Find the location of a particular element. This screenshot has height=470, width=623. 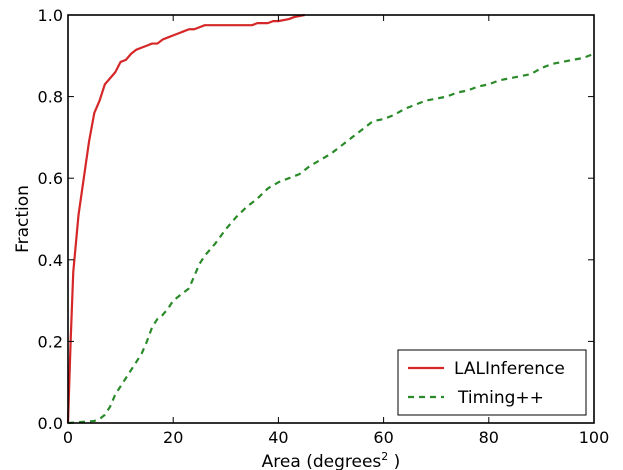

y-tick-label: 1.0 is located at coordinates (50, 15).